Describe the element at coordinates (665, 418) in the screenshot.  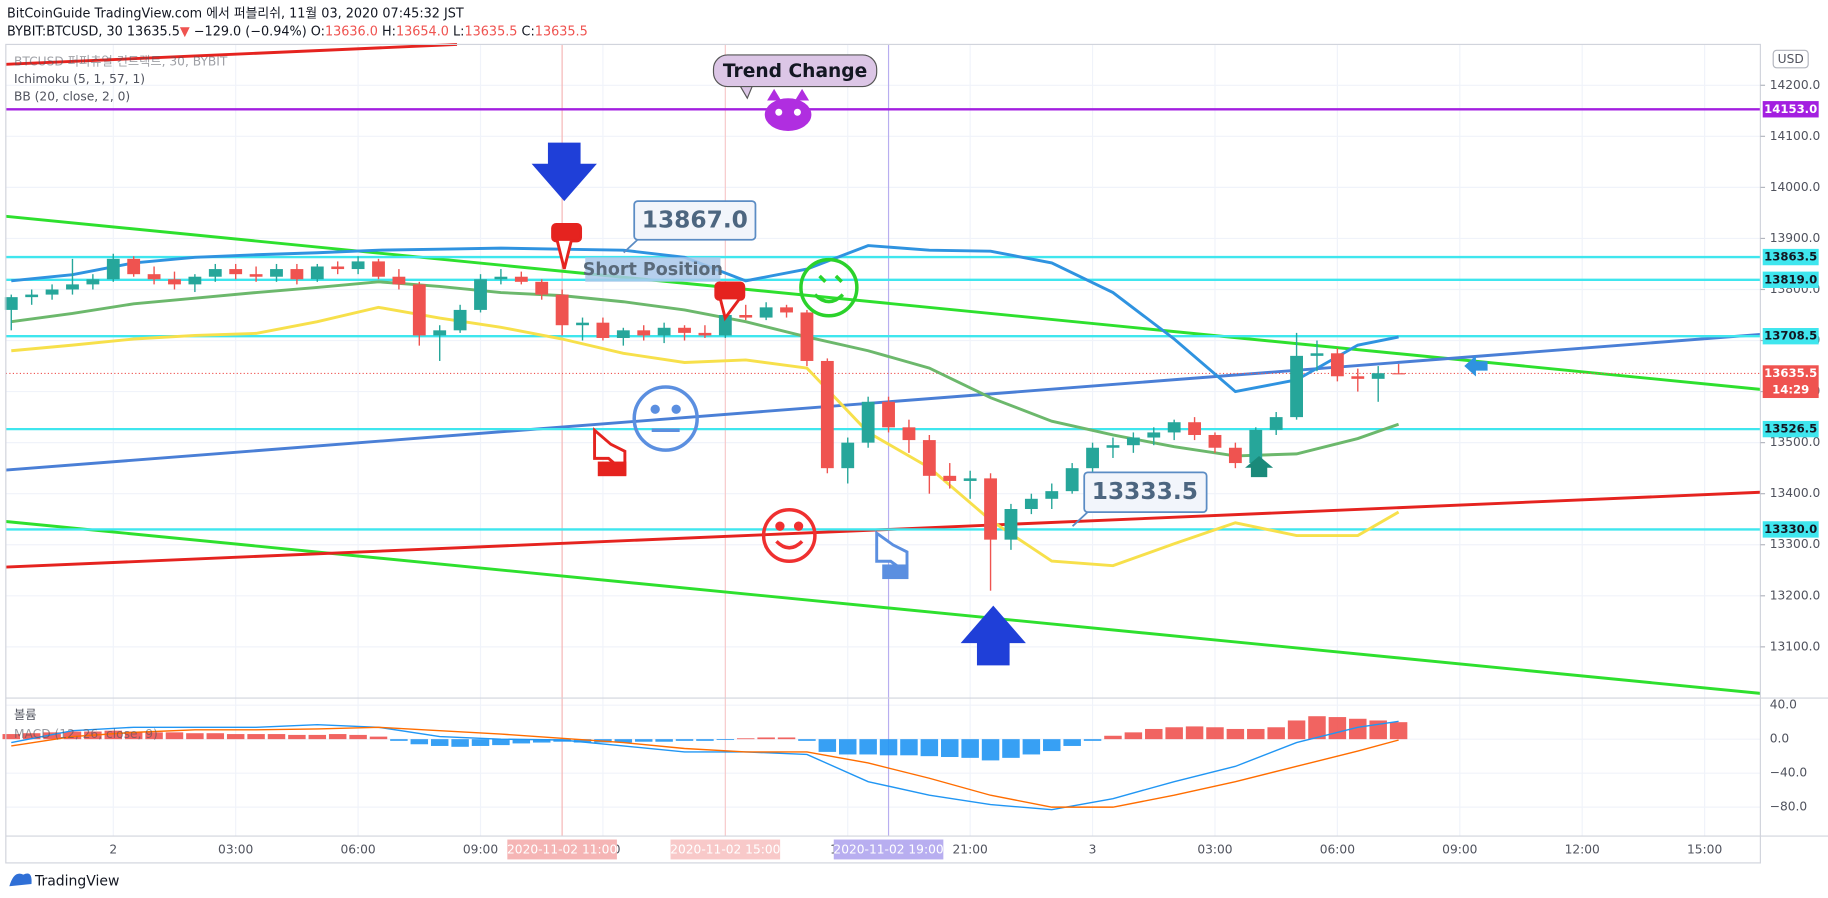
I see `face-neutral` at that location.